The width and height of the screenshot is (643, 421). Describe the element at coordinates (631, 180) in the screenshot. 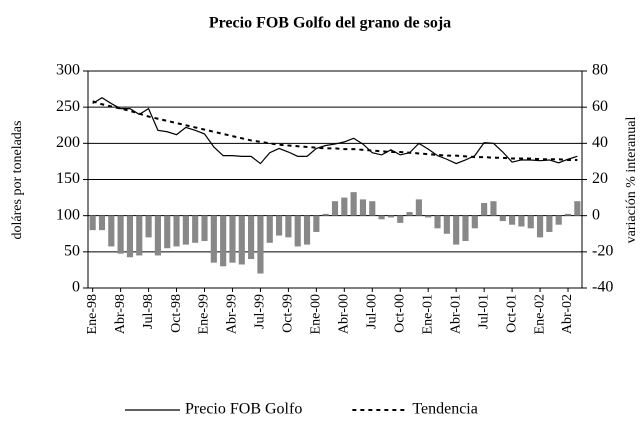

I see `y2-axis-label: variación % interanual` at that location.